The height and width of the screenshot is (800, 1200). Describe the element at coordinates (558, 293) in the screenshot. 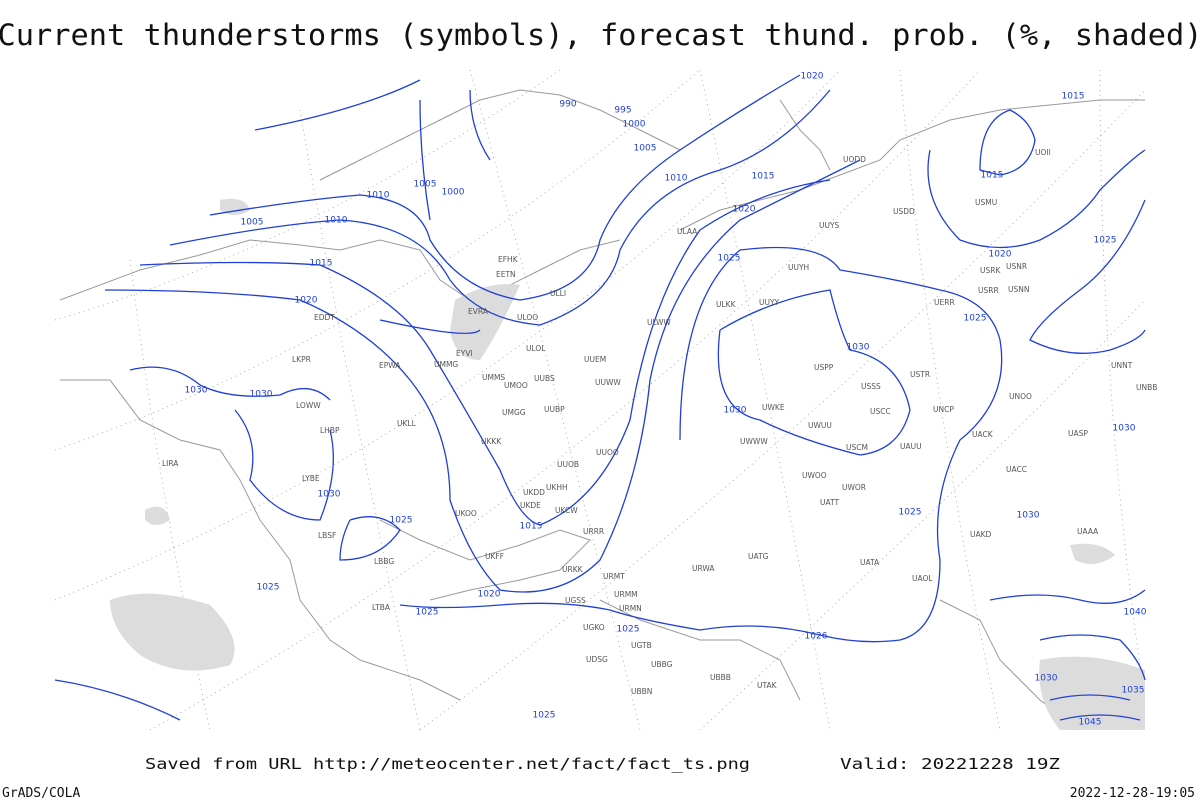

I see `station-label: ULLI` at that location.